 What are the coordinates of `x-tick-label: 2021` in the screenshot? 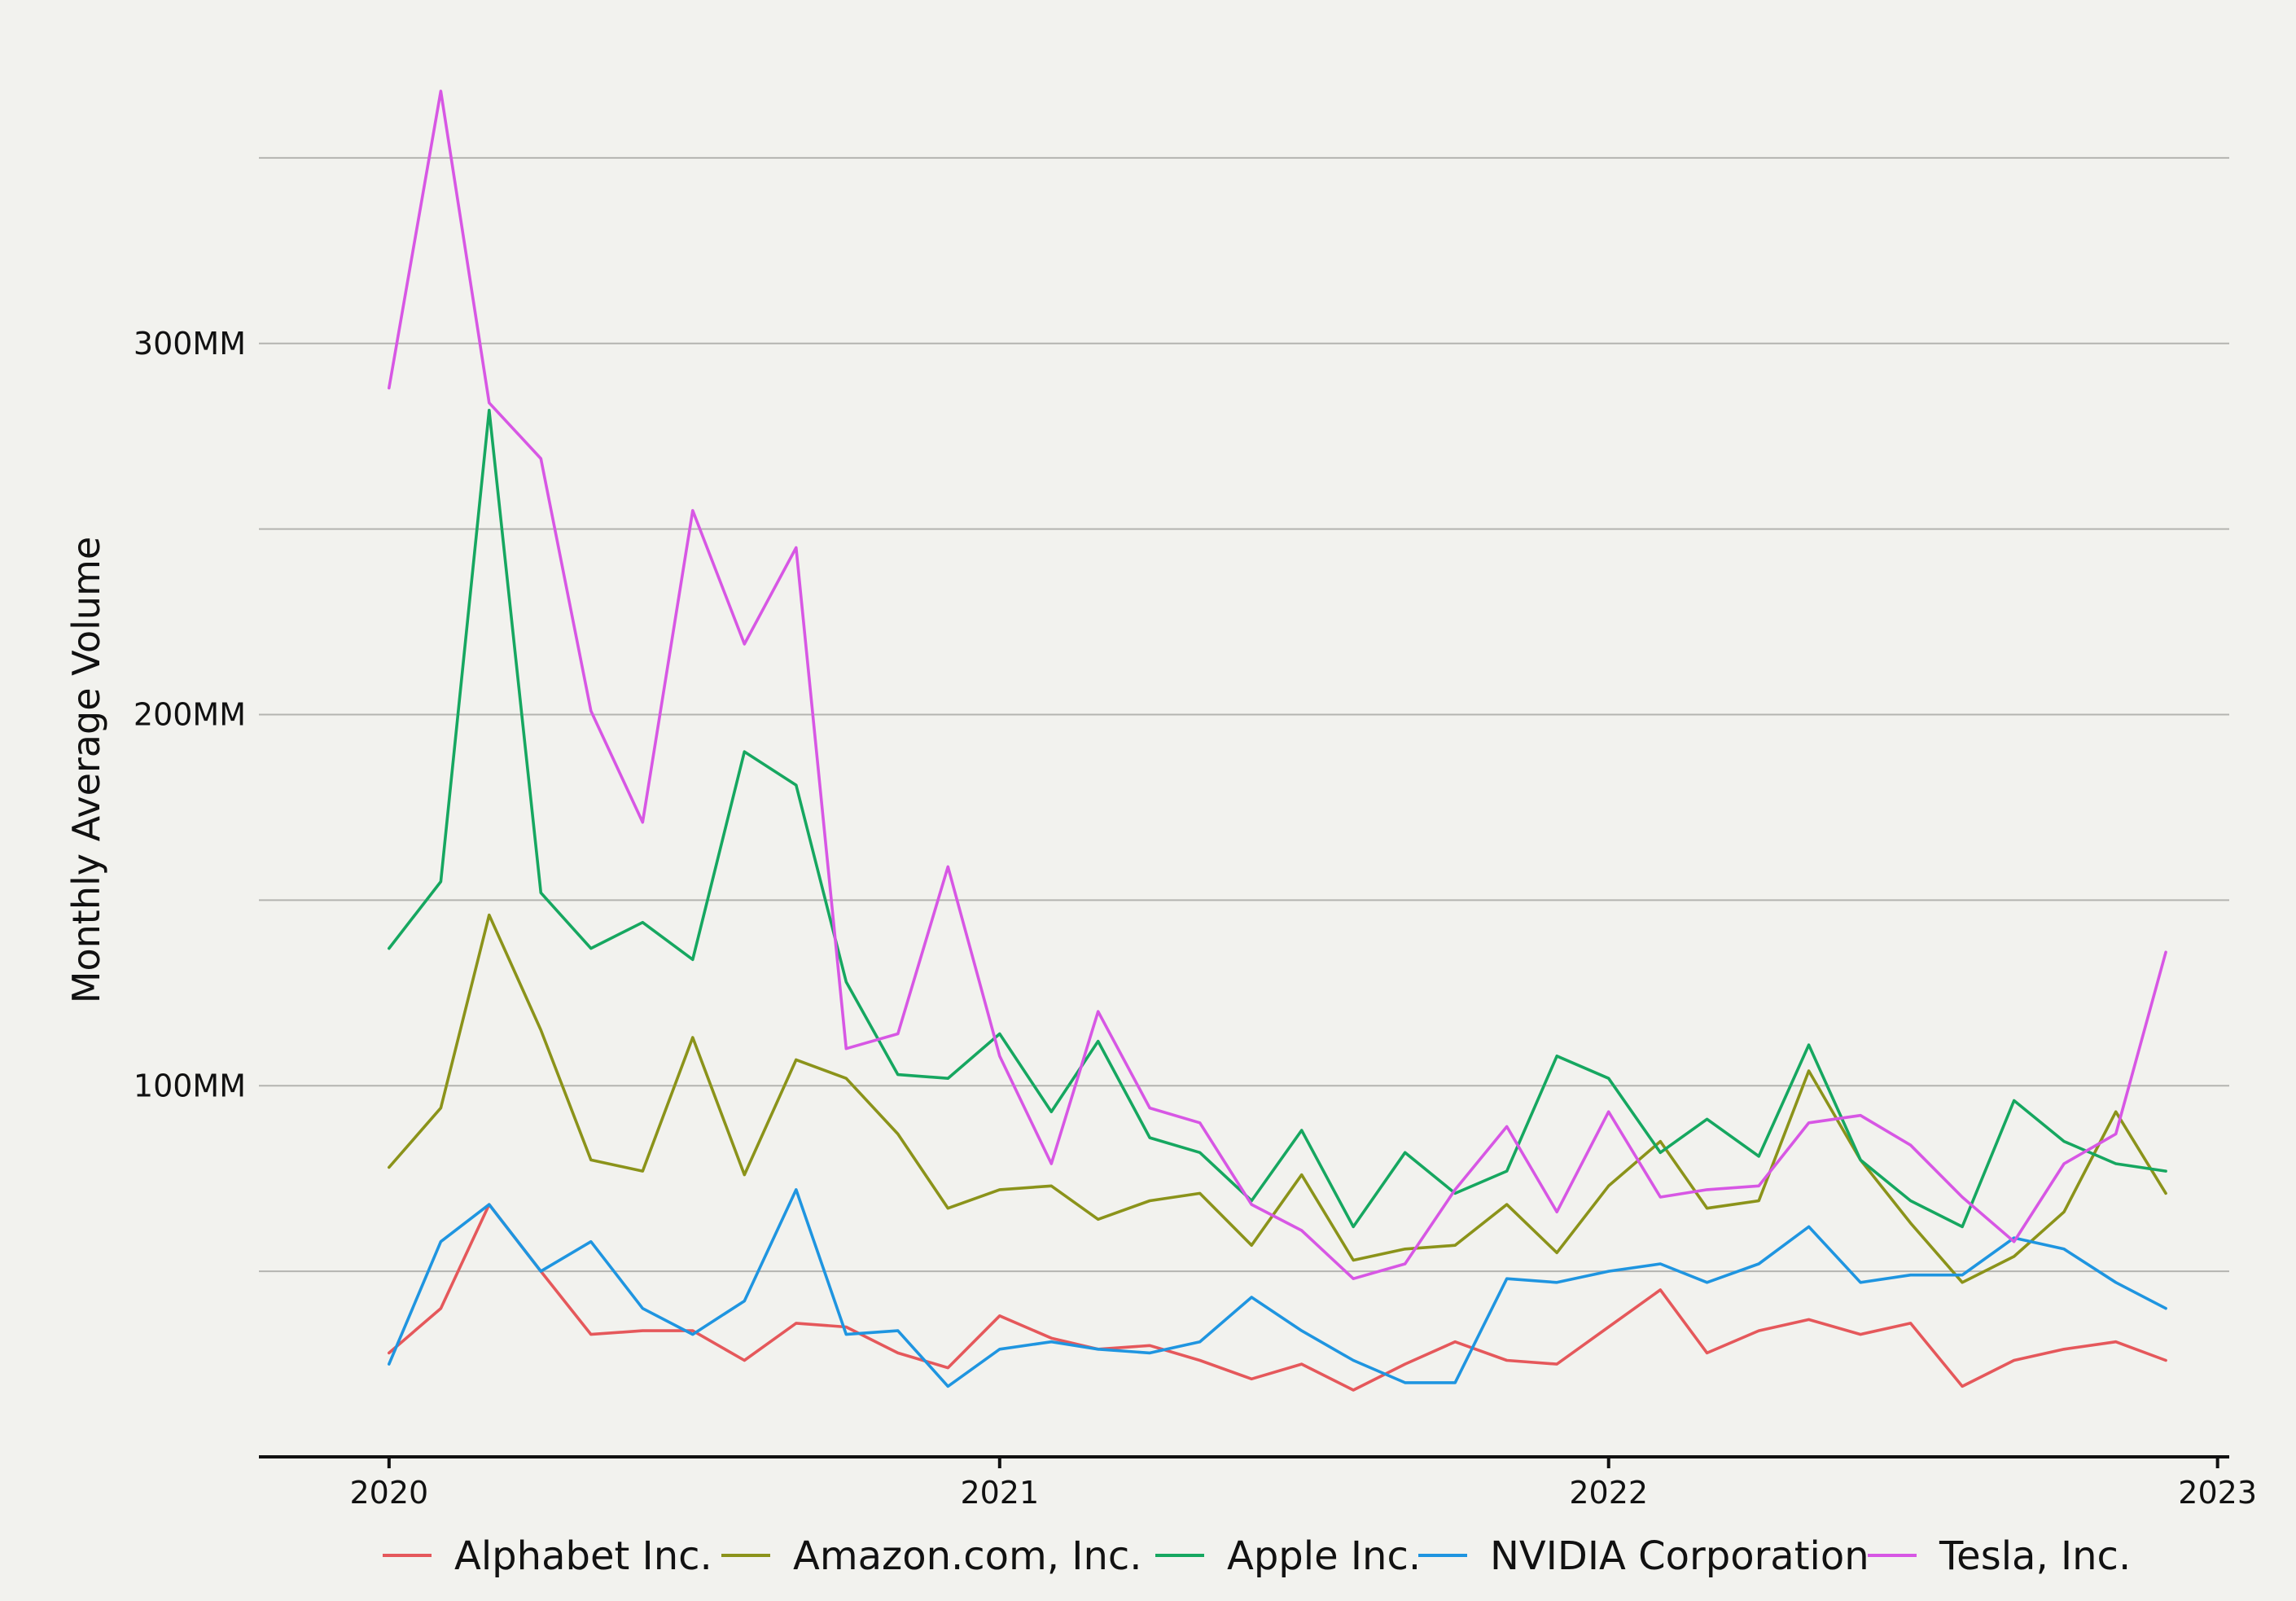 It's located at (999, 1493).